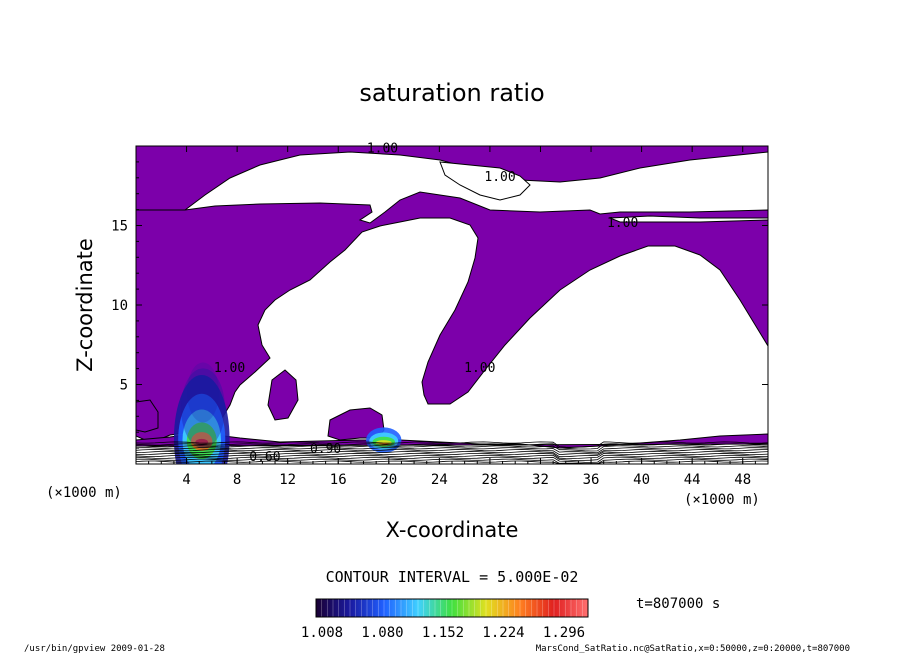 Image resolution: width=904 pixels, height=654 pixels. Describe the element at coordinates (451, 93) in the screenshot. I see `chart-title: saturation ratio` at that location.